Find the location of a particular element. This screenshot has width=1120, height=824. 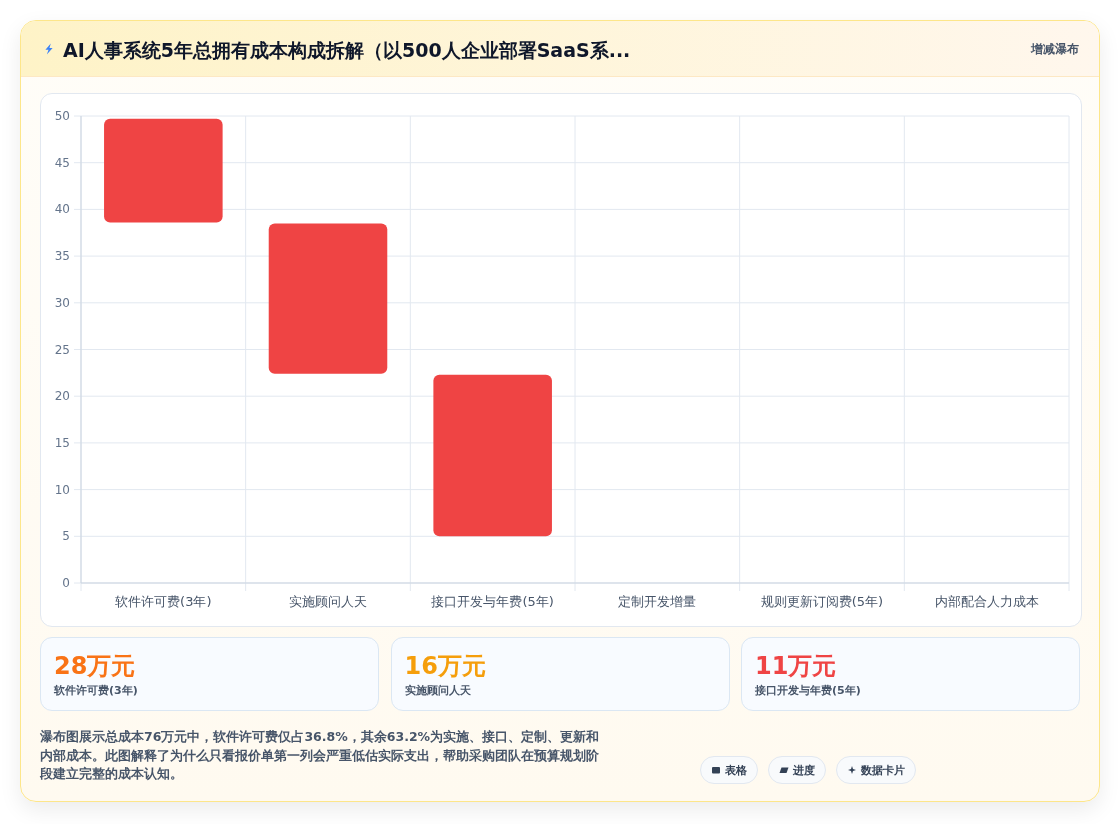

x-tick-label: 规则更新订阅费(5年) is located at coordinates (822, 601).